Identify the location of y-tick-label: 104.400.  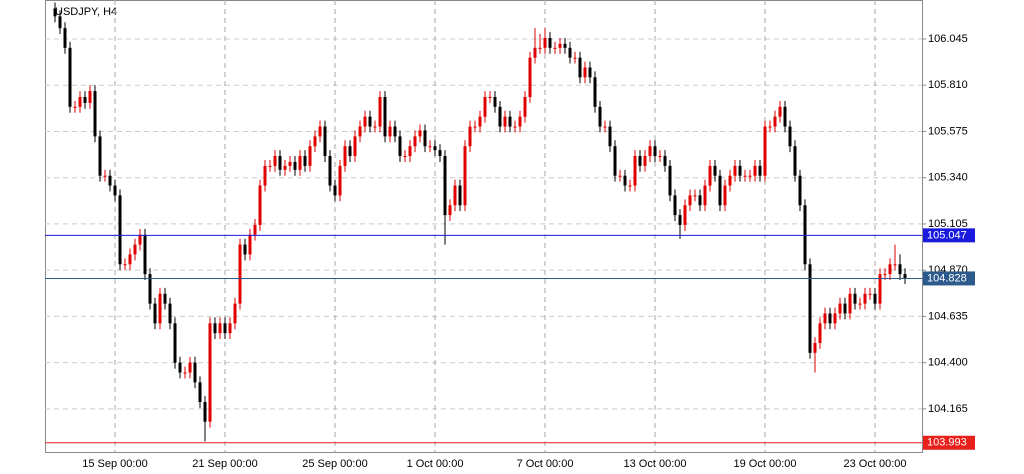
(948, 363).